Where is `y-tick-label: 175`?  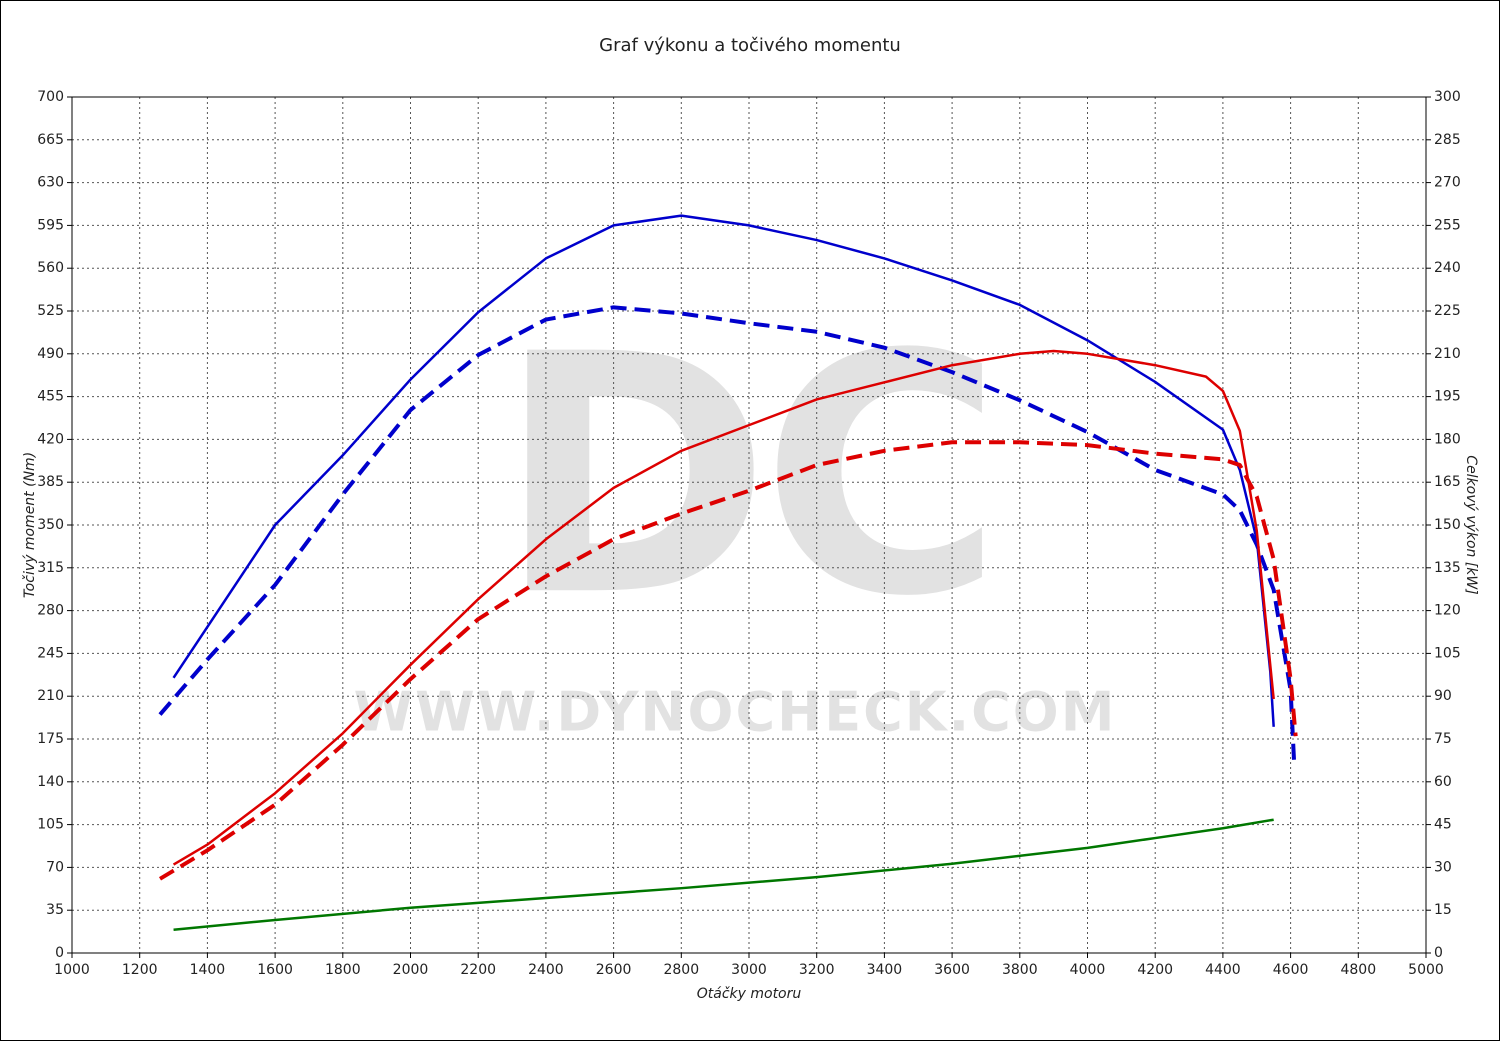
y-tick-label: 175 is located at coordinates (50, 739).